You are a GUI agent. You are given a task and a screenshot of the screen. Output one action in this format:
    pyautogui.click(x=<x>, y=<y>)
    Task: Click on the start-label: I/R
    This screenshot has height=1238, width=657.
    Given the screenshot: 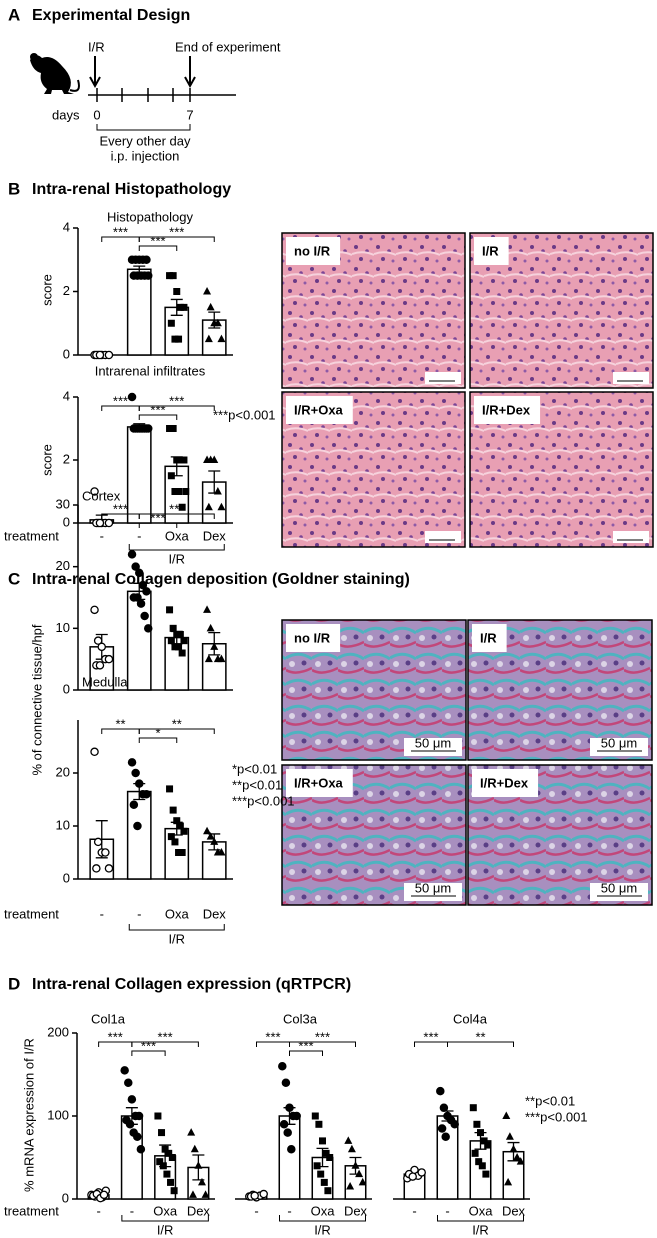 What is the action you would take?
    pyautogui.click(x=96, y=46)
    